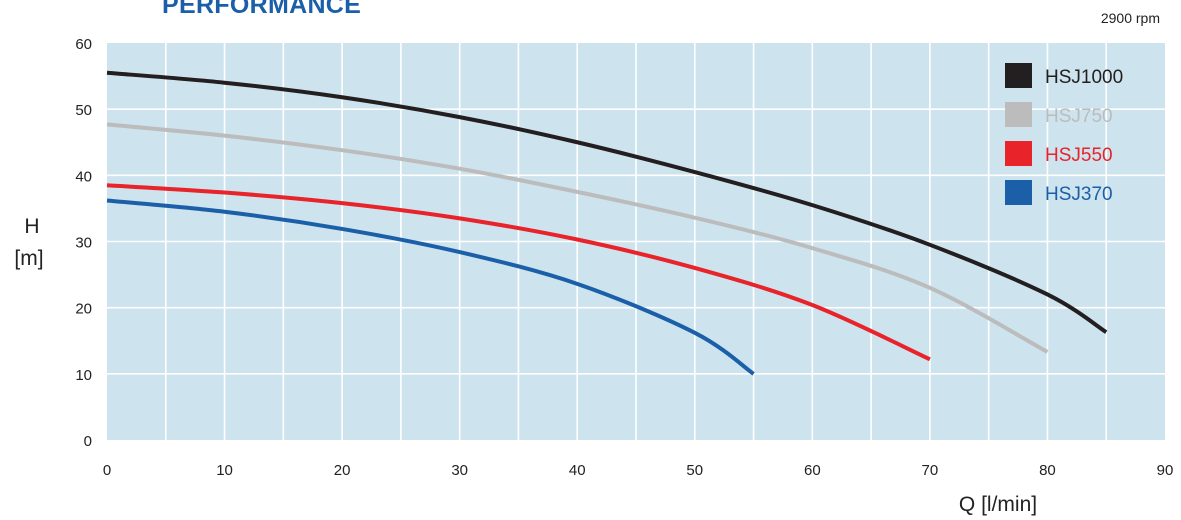 The width and height of the screenshot is (1181, 520). I want to click on x-tick-label: 80, so click(1047, 470).